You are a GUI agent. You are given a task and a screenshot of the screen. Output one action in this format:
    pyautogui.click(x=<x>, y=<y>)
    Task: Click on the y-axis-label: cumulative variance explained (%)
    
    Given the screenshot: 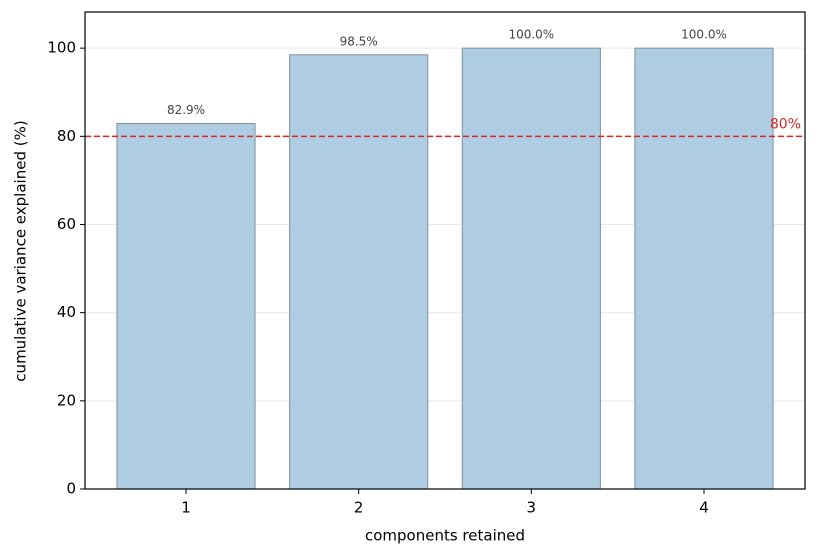 What is the action you would take?
    pyautogui.click(x=21, y=250)
    